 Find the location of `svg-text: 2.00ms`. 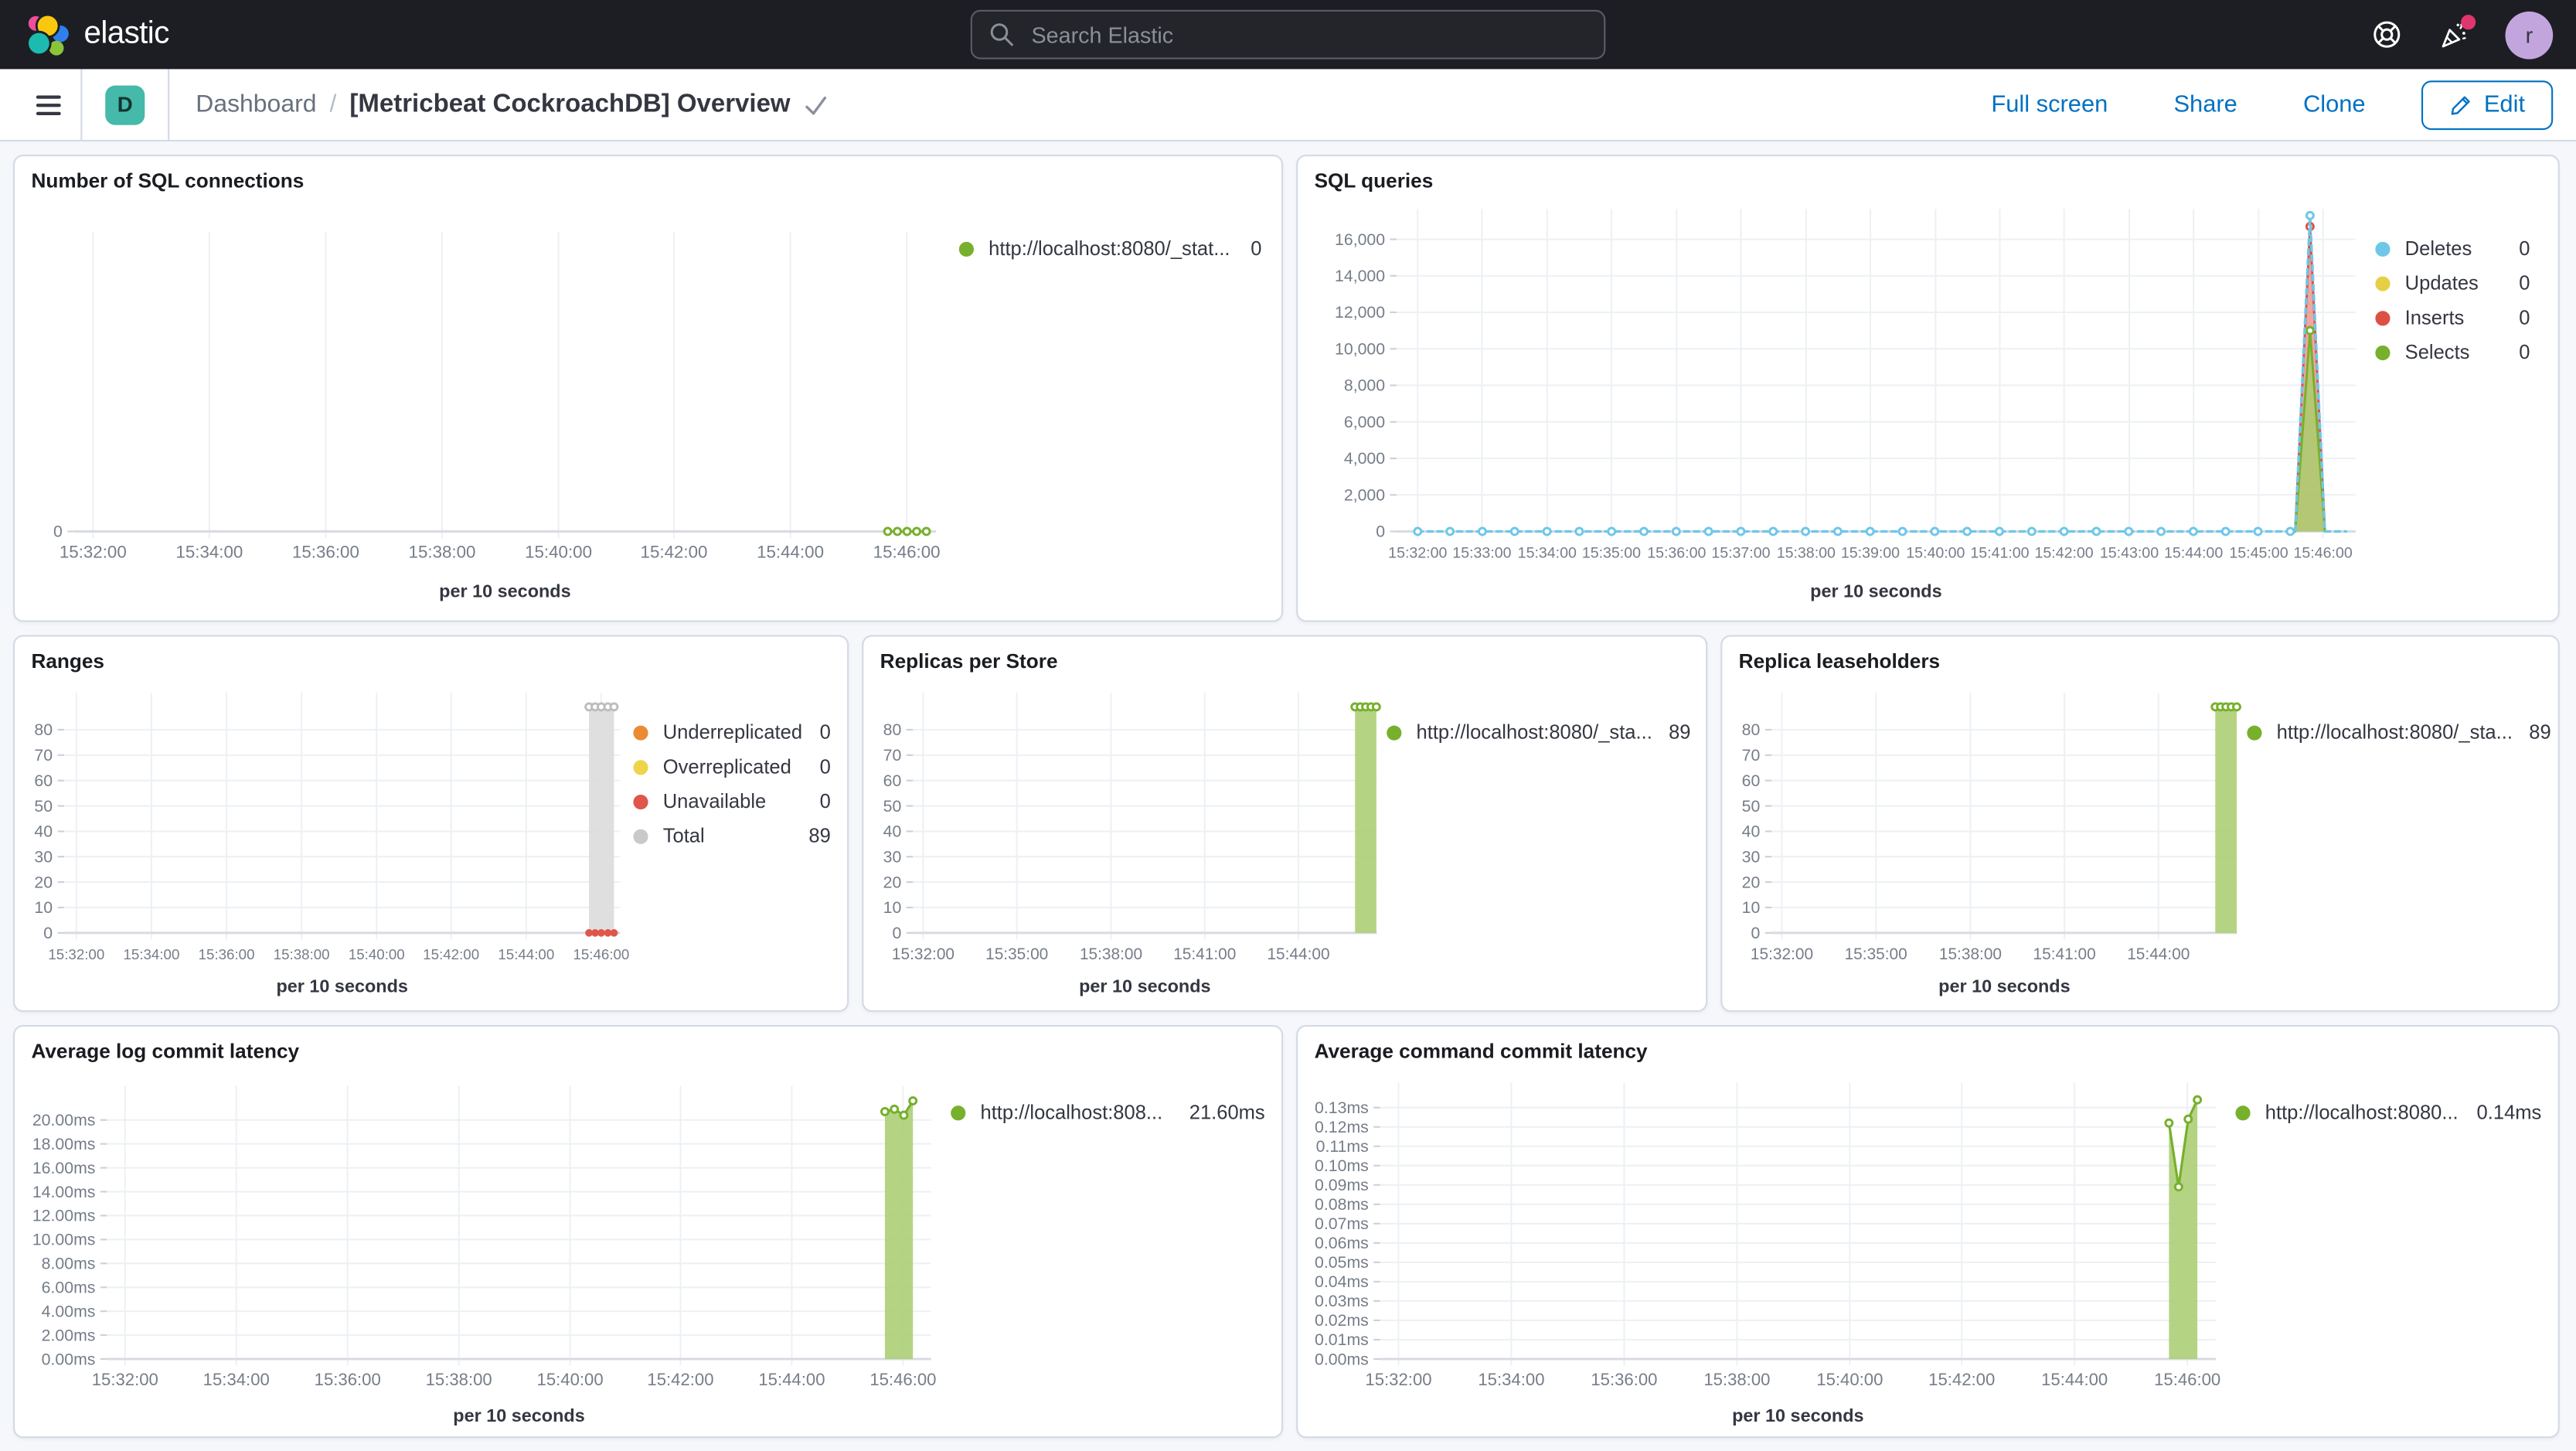

svg-text: 2.00ms is located at coordinates (69, 1335).